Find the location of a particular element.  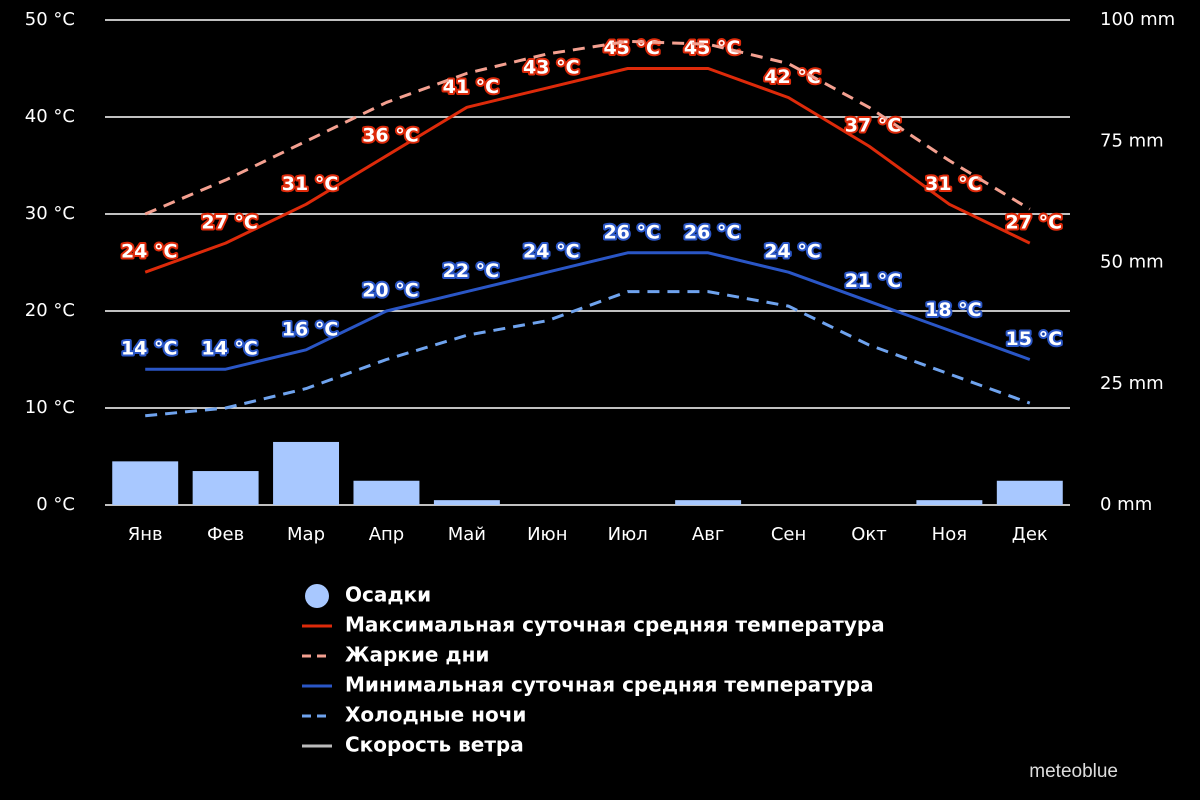

y-tick-label: 0 °C is located at coordinates (55, 504).